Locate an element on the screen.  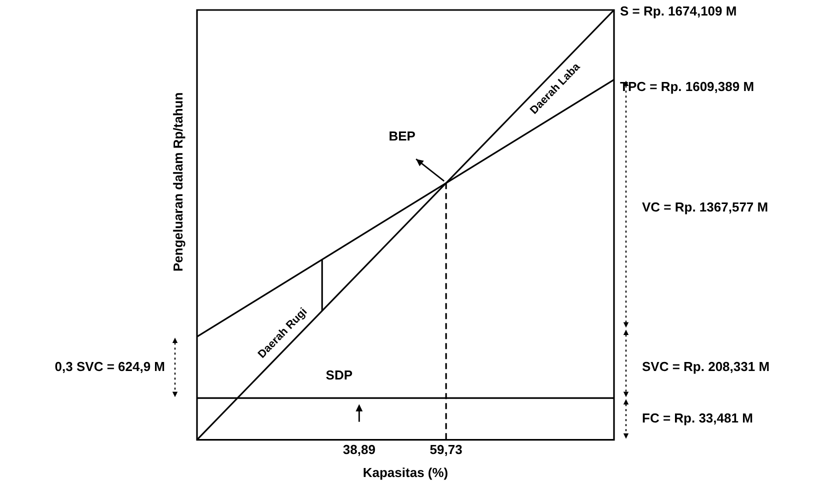
text: 0,3 SVC = 624,9 M is located at coordinates (109, 366).